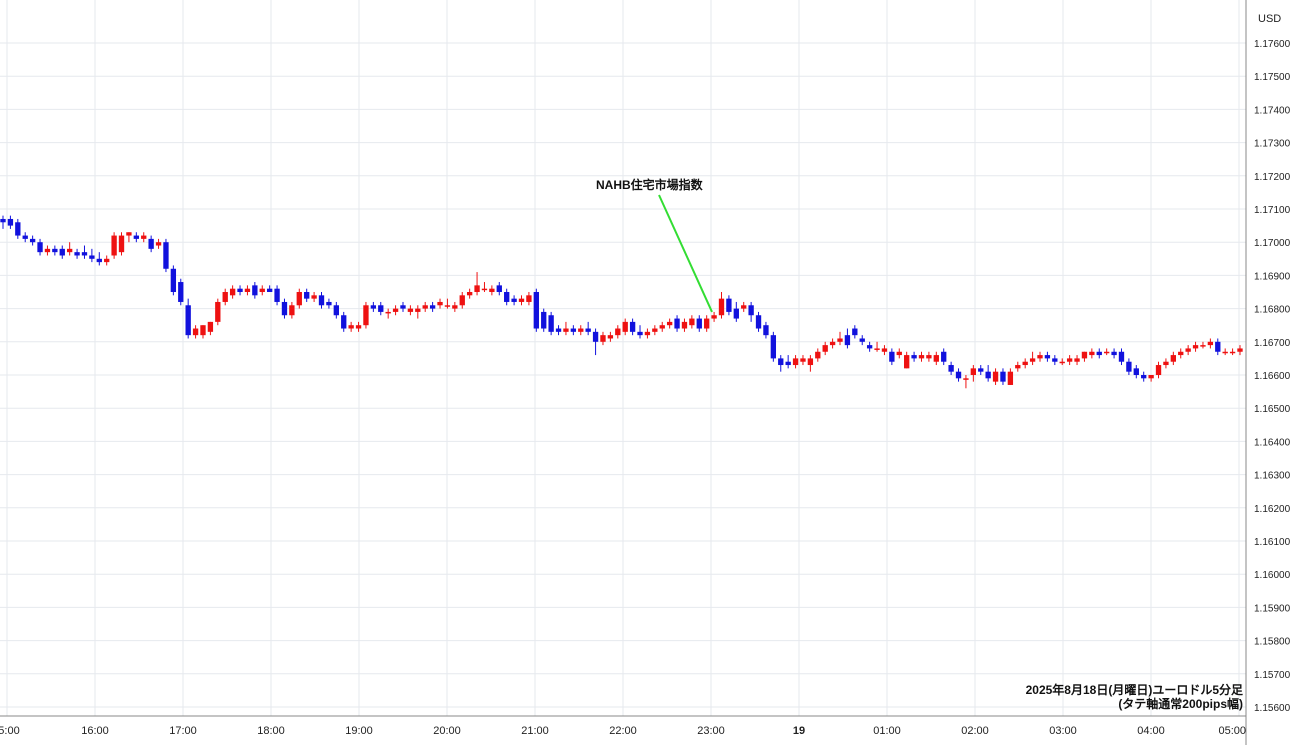  What do you see at coordinates (1269, 19) in the screenshot?
I see `currency-label: USD` at bounding box center [1269, 19].